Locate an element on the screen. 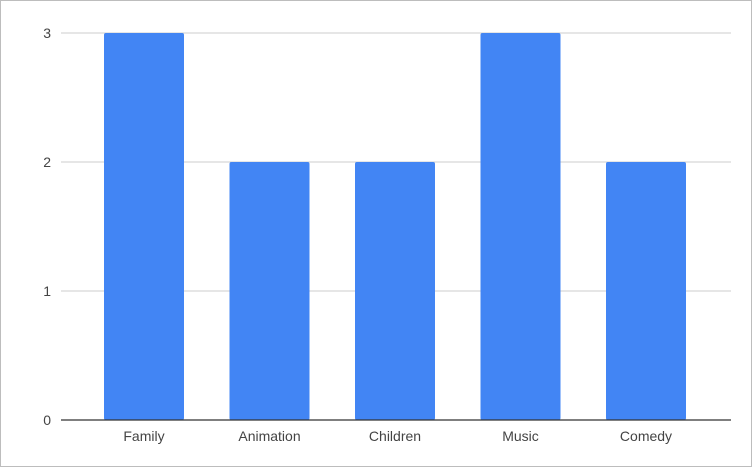 This screenshot has width=752, height=467. x-axis-ticks: Family Animation Children Music Comedy is located at coordinates (397, 436).